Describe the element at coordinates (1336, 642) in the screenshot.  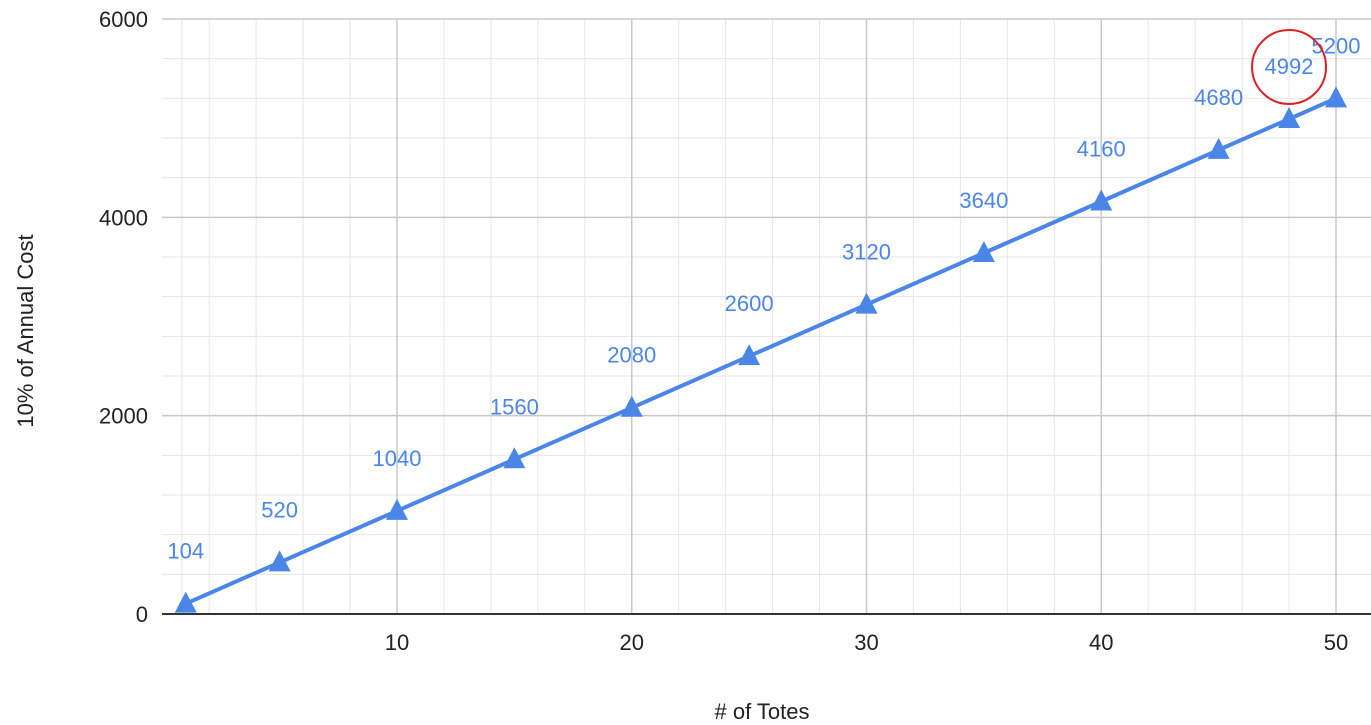
I see `x-tick-label: 50` at that location.